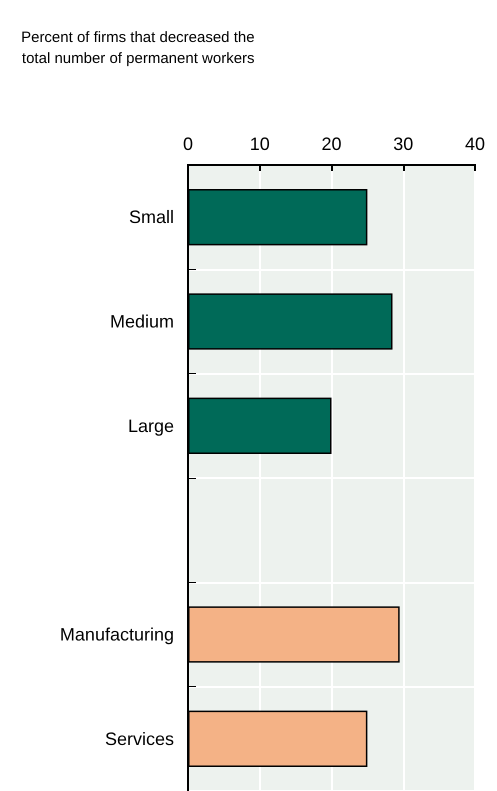  Describe the element at coordinates (142, 322) in the screenshot. I see `y-tick-label: Medium` at that location.